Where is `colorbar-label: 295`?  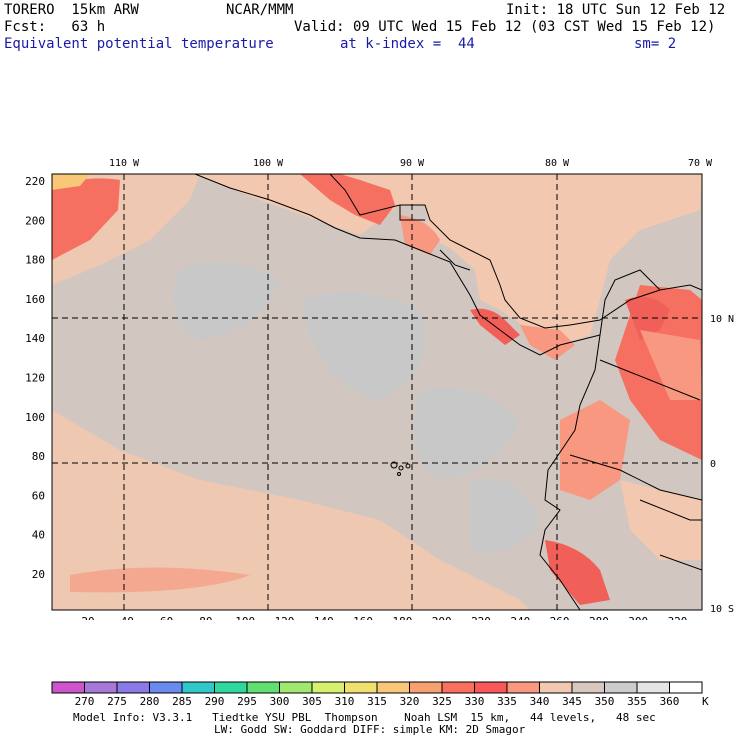 colorbar-label: 295 is located at coordinates (247, 700).